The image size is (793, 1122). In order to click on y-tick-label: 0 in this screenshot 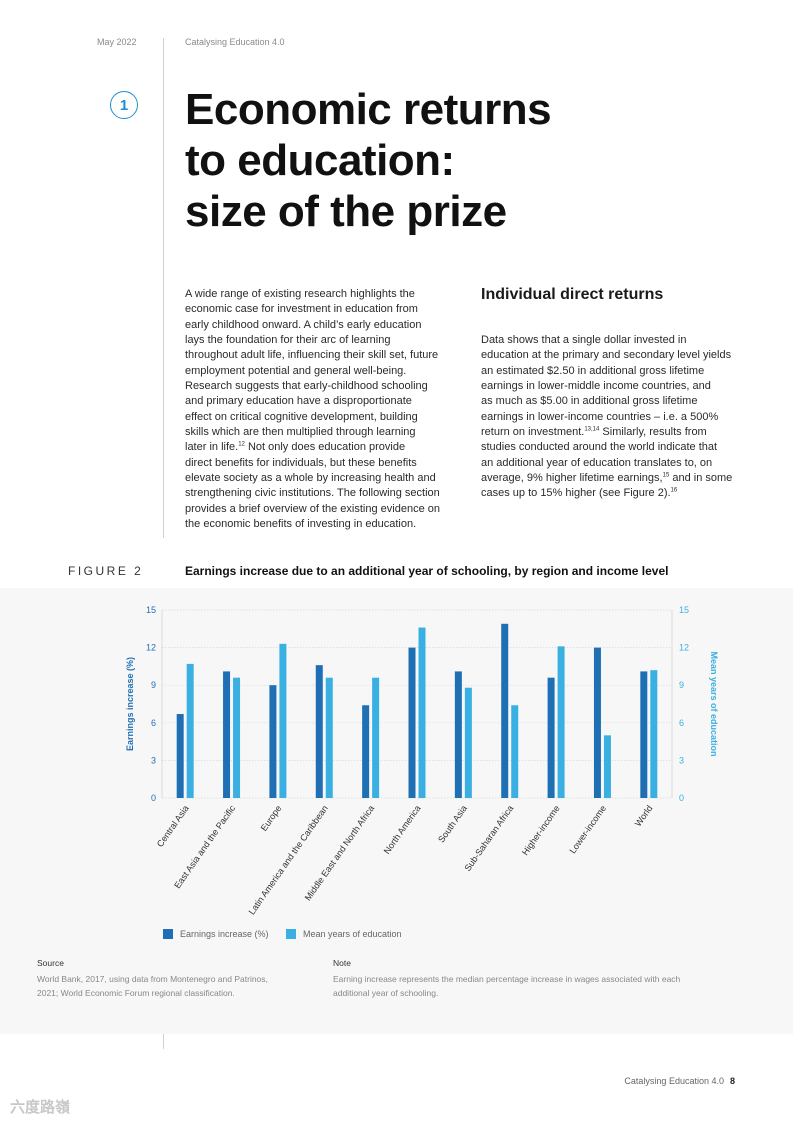, I will do `click(153, 798)`.